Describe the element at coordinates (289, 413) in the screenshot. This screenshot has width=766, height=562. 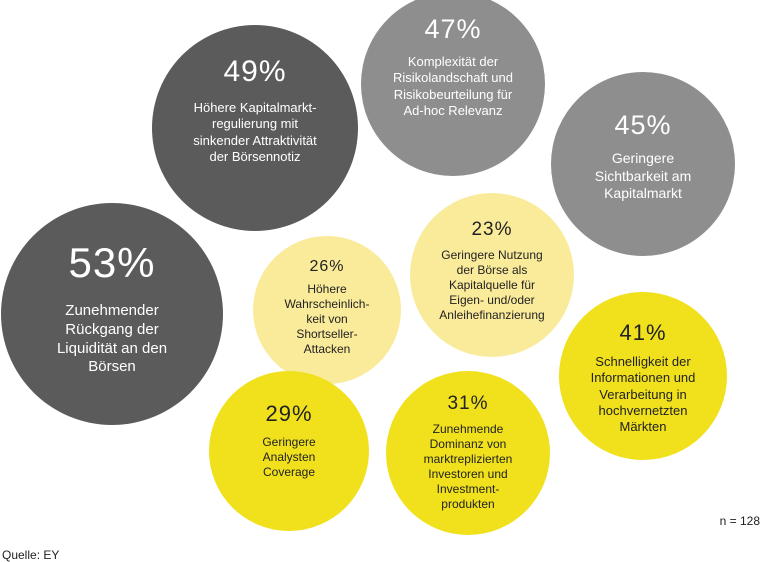
I see `bubble-percentage: 29%` at that location.